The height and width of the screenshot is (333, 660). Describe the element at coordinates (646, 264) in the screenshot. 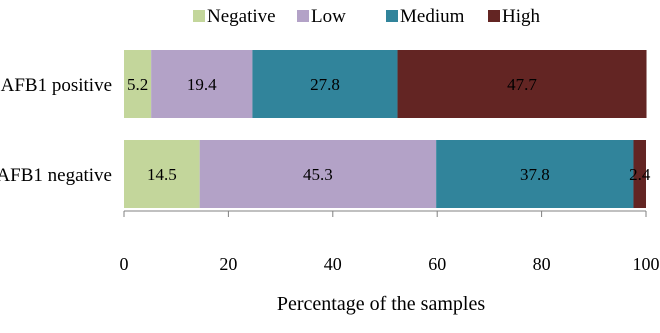

I see `x-tick-label-100: 100` at that location.